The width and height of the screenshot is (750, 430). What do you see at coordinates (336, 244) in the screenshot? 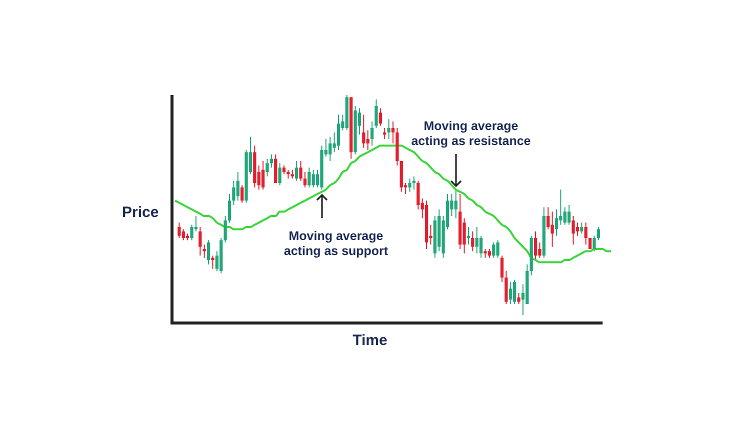
I see `annotation: Moving average acting as support` at bounding box center [336, 244].